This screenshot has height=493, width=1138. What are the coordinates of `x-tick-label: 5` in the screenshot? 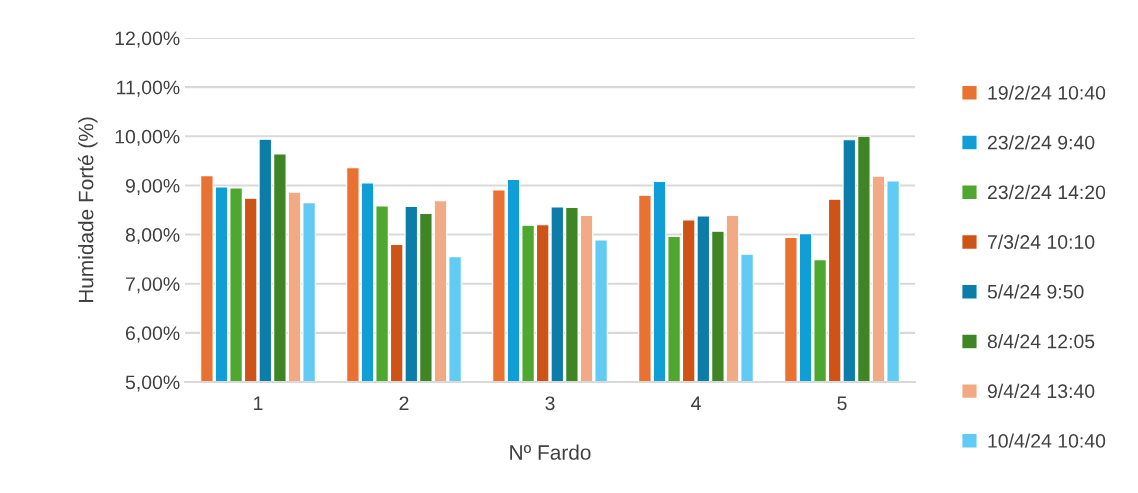 It's located at (842, 403).